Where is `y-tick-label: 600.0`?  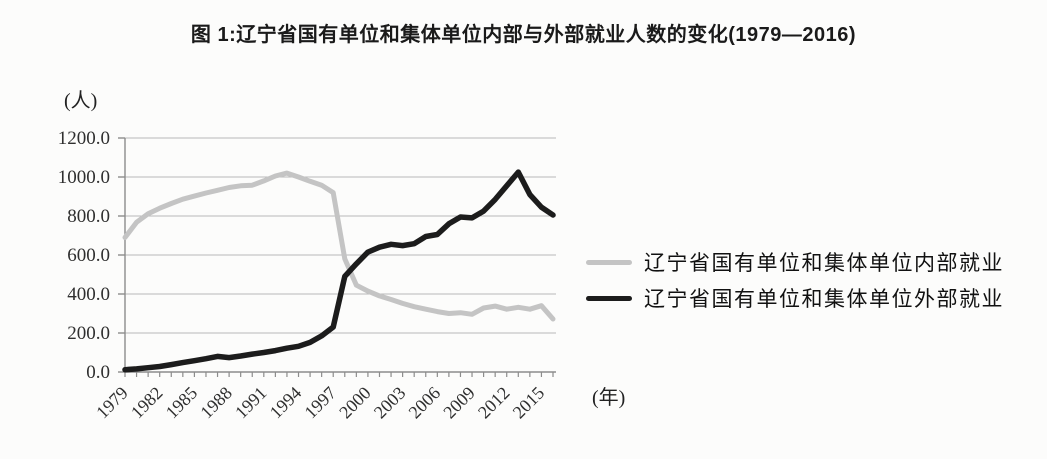 y-tick-label: 600.0 is located at coordinates (88, 255).